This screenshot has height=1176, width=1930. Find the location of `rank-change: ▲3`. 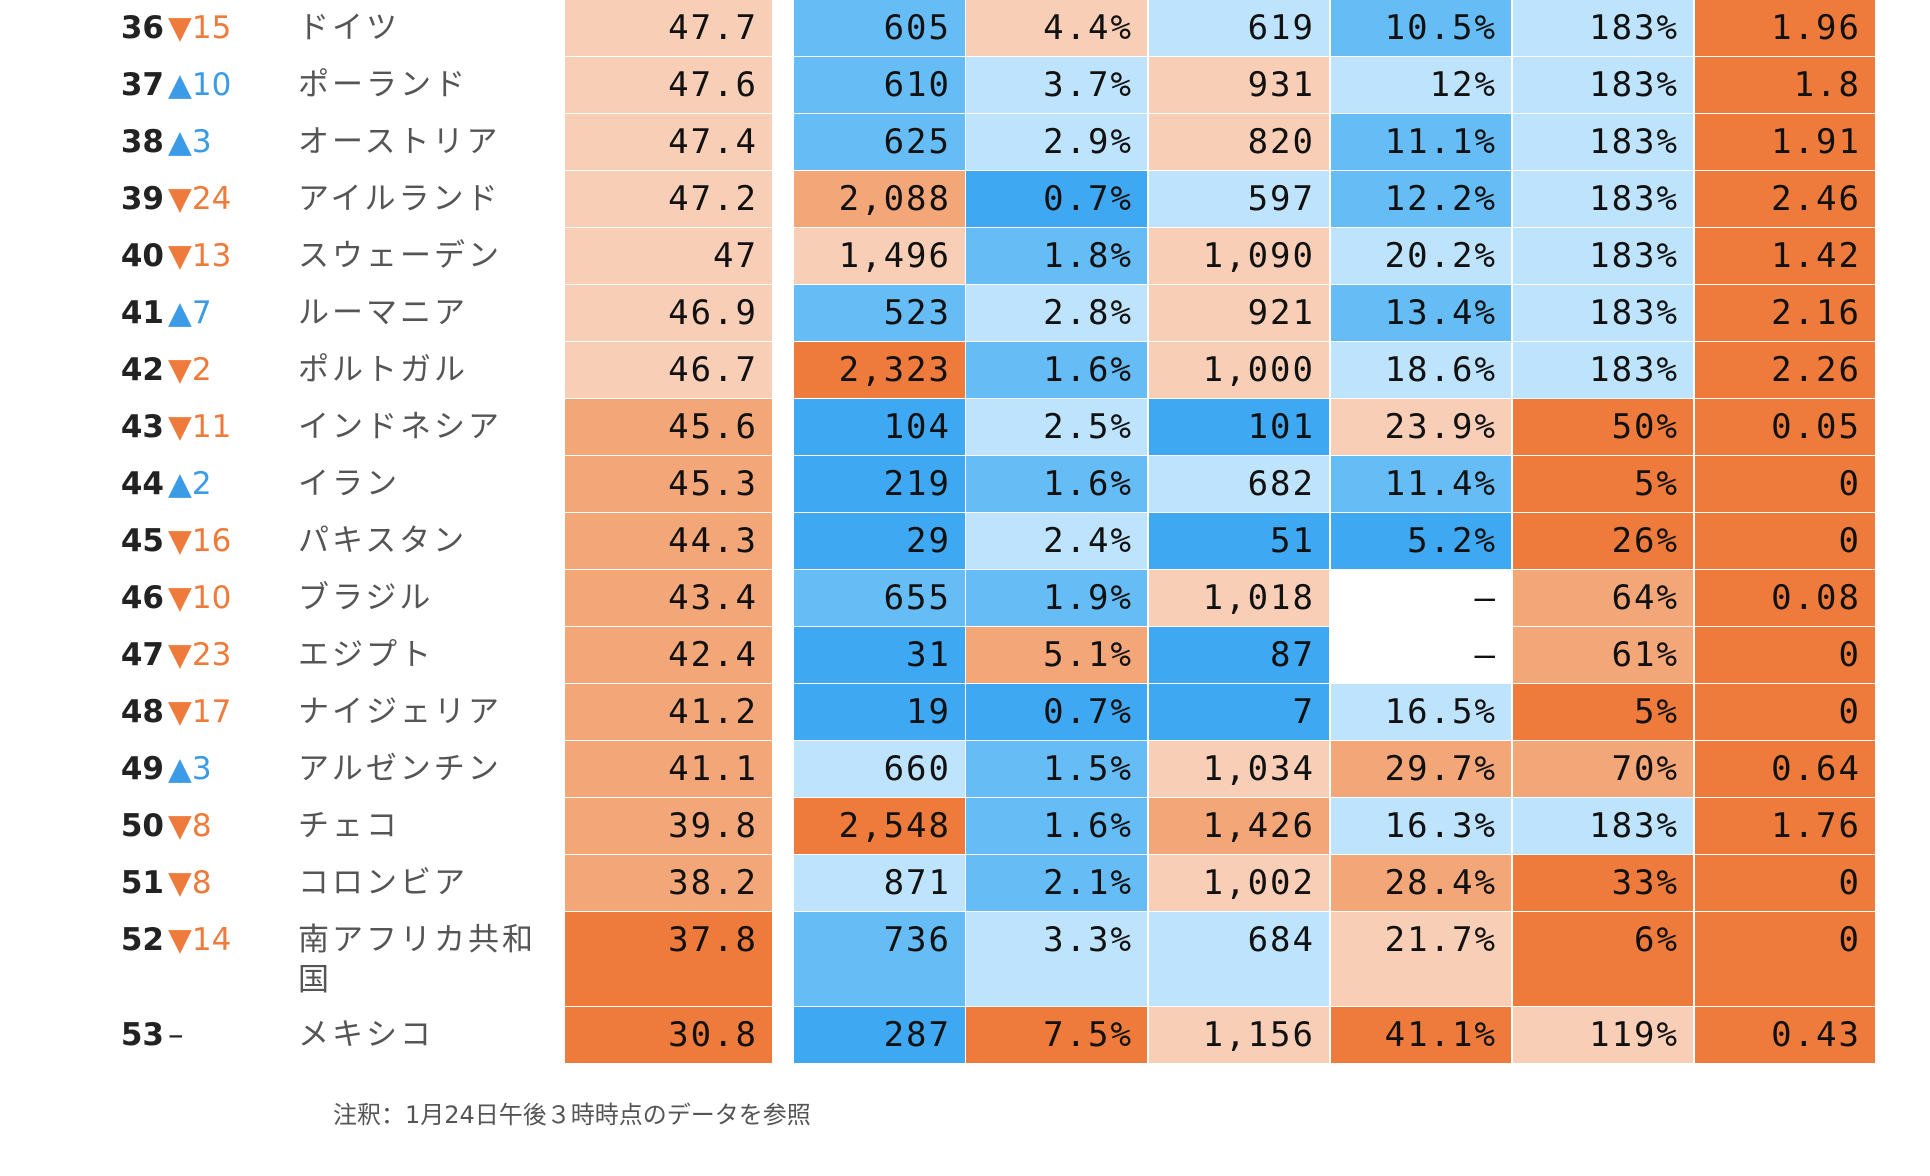

rank-change: ▲3 is located at coordinates (190, 142).